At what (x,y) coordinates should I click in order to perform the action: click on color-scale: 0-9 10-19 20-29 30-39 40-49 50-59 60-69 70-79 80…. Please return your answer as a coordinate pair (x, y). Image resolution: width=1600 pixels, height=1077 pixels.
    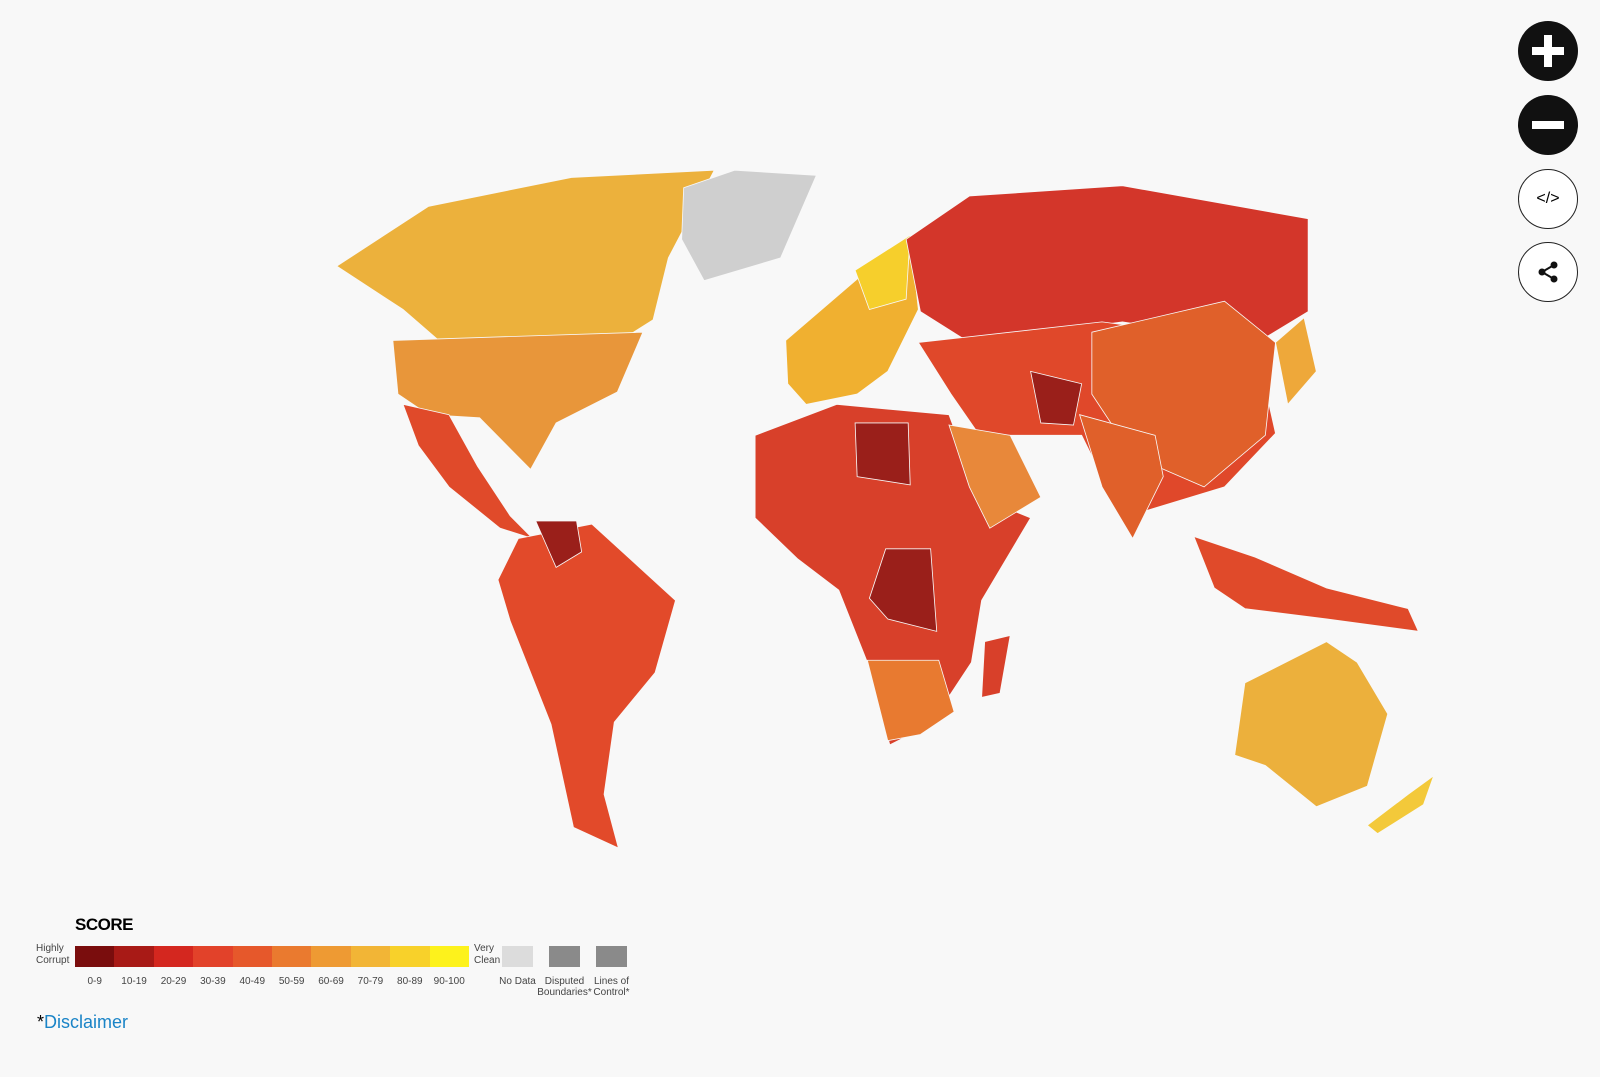
    Looking at the image, I should click on (272, 966).